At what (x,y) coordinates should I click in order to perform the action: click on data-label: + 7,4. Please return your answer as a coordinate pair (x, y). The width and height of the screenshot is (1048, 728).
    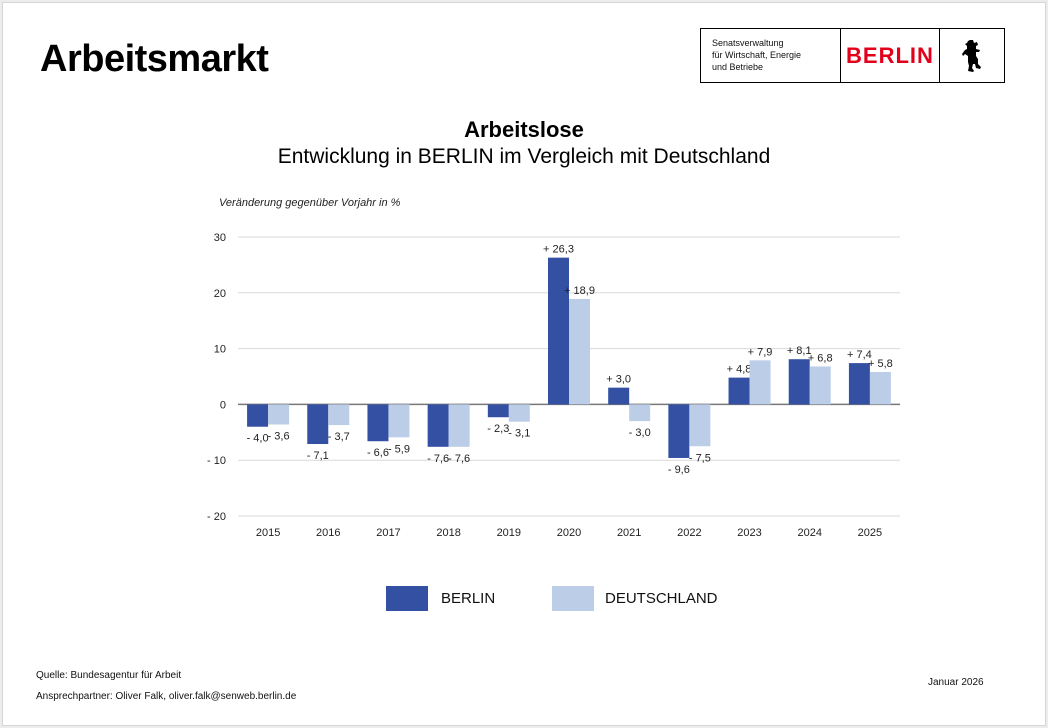
    Looking at the image, I should click on (859, 355).